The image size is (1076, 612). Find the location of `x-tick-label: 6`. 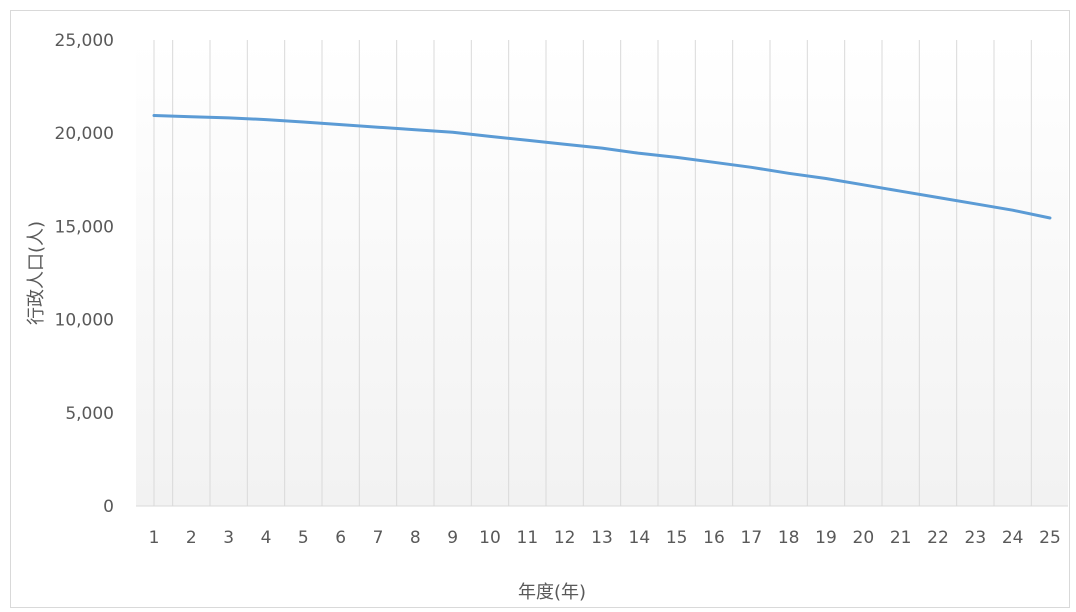

x-tick-label: 6 is located at coordinates (340, 538).